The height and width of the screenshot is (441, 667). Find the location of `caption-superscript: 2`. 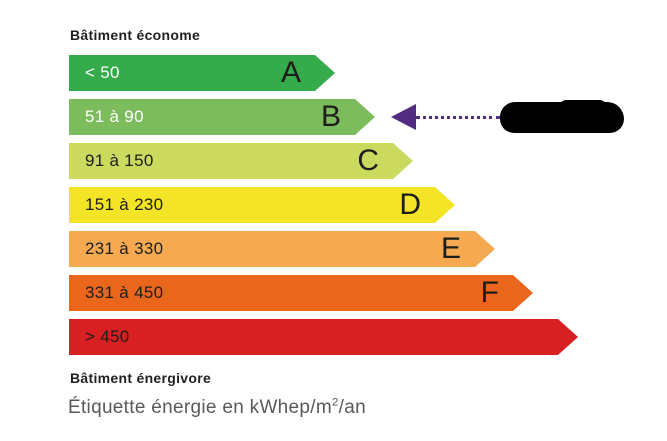

caption-superscript: 2 is located at coordinates (335, 402).